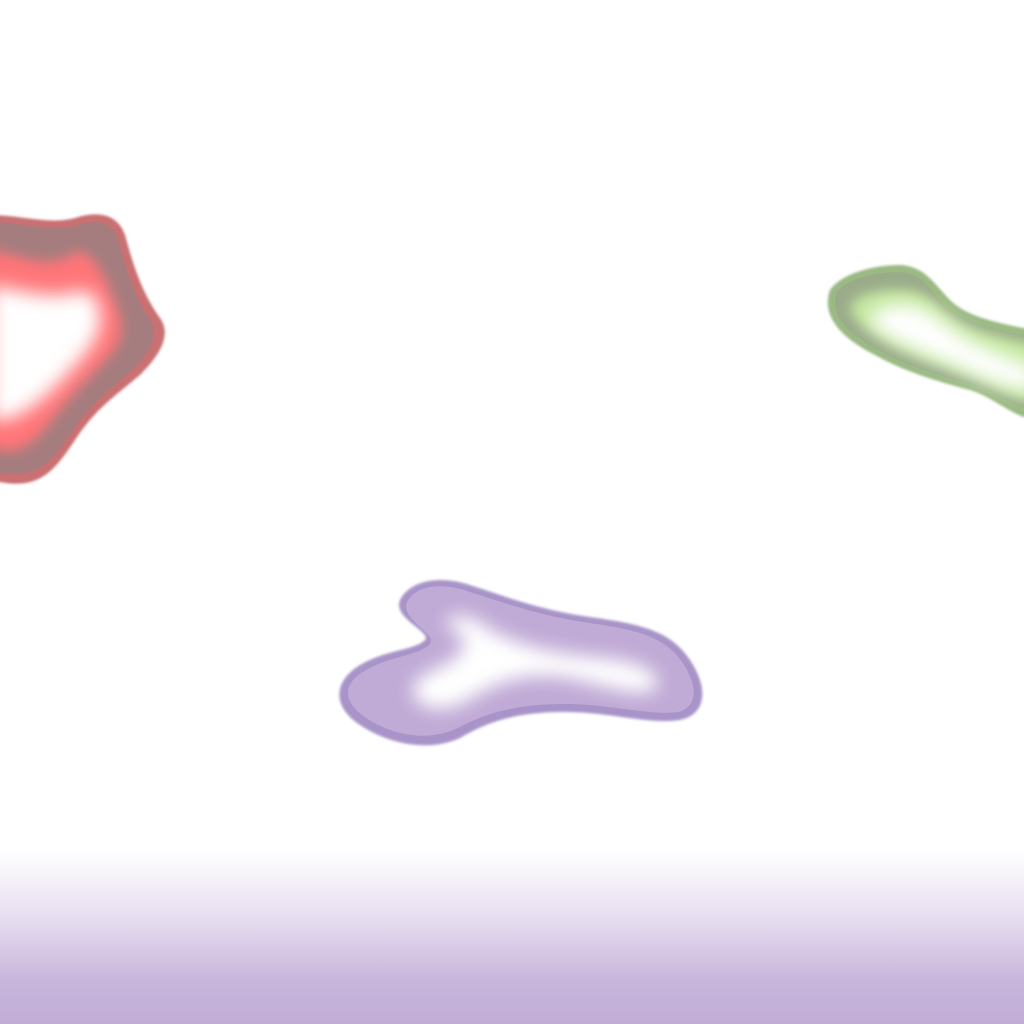 The image size is (1024, 1024). What do you see at coordinates (50, 353) in the screenshot?
I see `red-blob-core` at bounding box center [50, 353].